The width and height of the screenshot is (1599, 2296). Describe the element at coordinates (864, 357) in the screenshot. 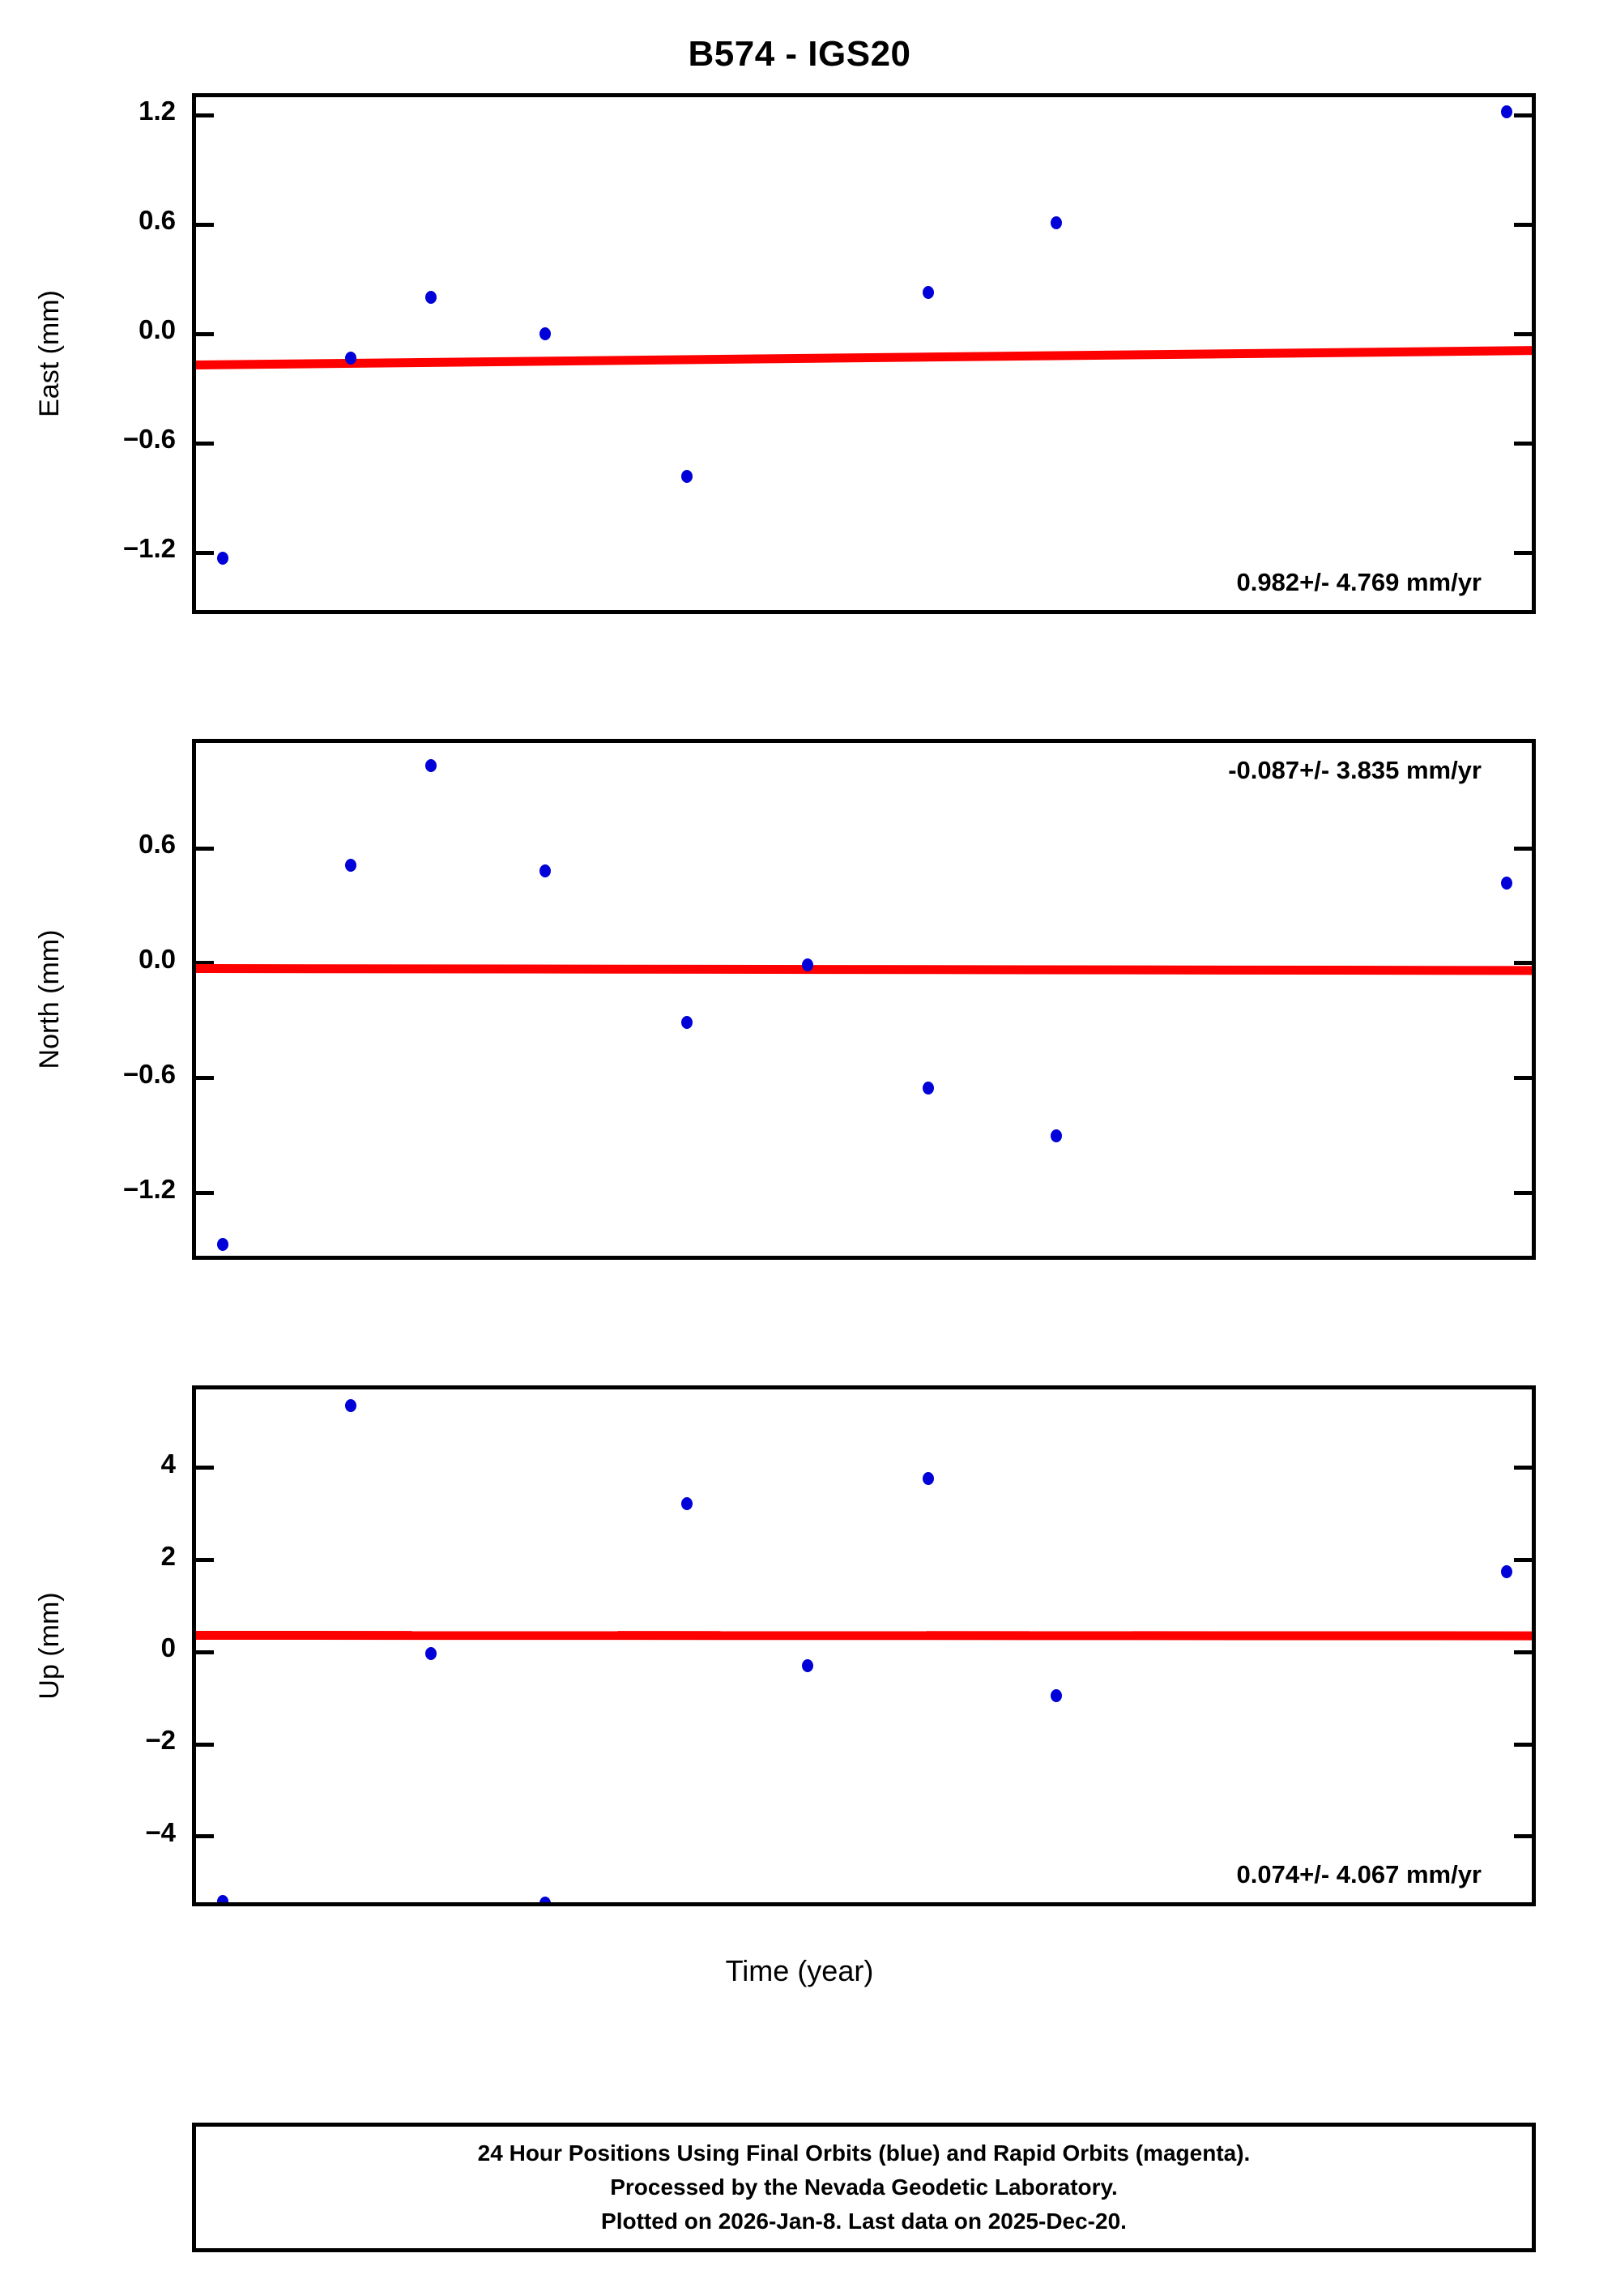

I see `trend-line-east` at that location.